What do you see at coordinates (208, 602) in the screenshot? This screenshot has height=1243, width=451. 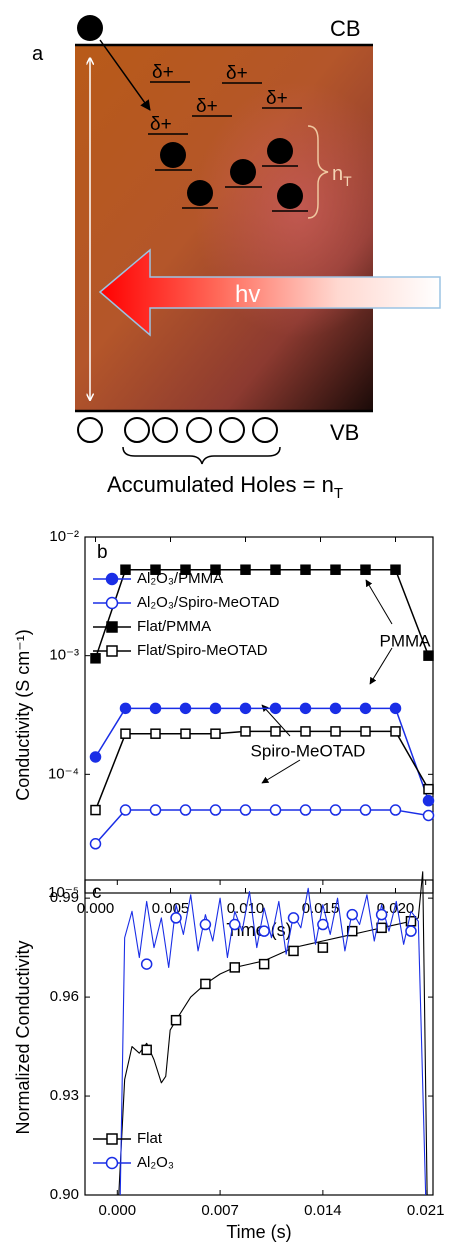 I see `legend-label: Al₂O₃/Spiro-MeOTAD` at bounding box center [208, 602].